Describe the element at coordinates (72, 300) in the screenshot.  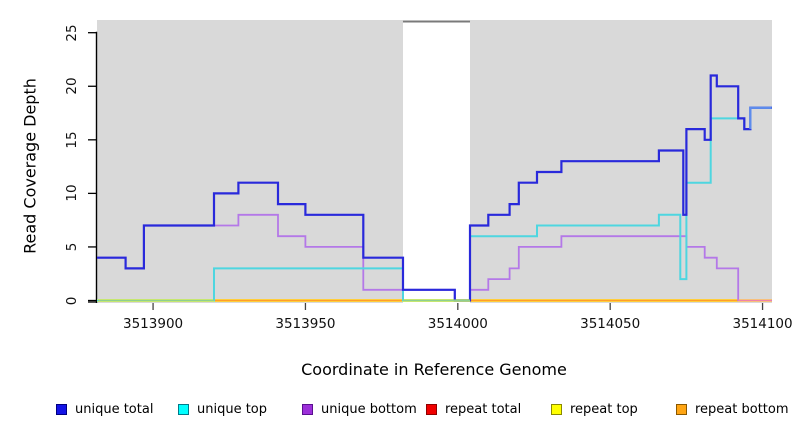
I see `y-tick-label: 0` at that location.